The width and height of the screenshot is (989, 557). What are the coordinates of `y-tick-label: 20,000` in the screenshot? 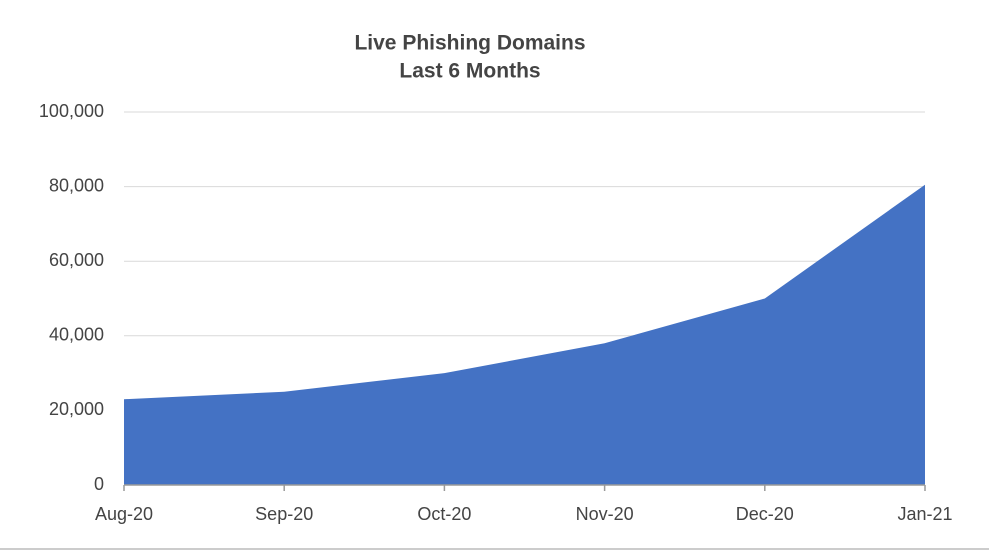 It's located at (76, 409).